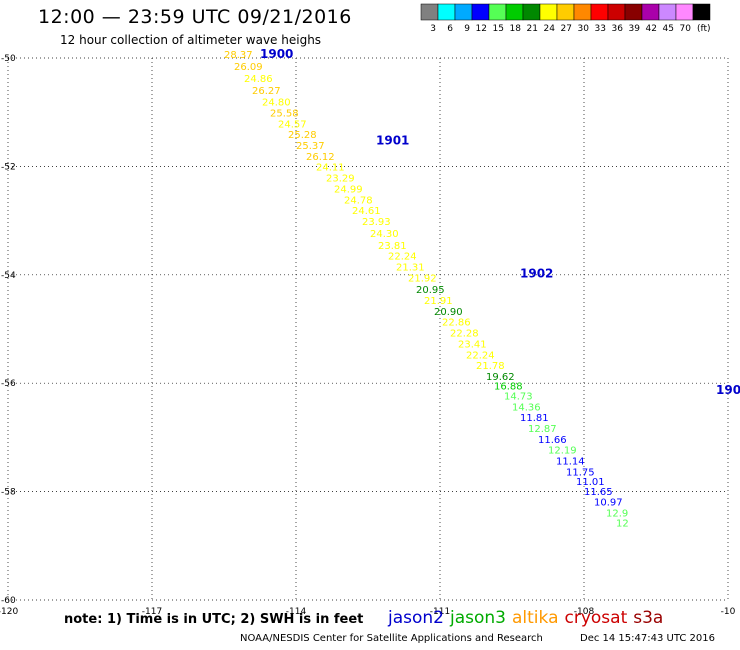  Describe the element at coordinates (490, 366) in the screenshot. I see `wave-height-label: 21.78` at that location.